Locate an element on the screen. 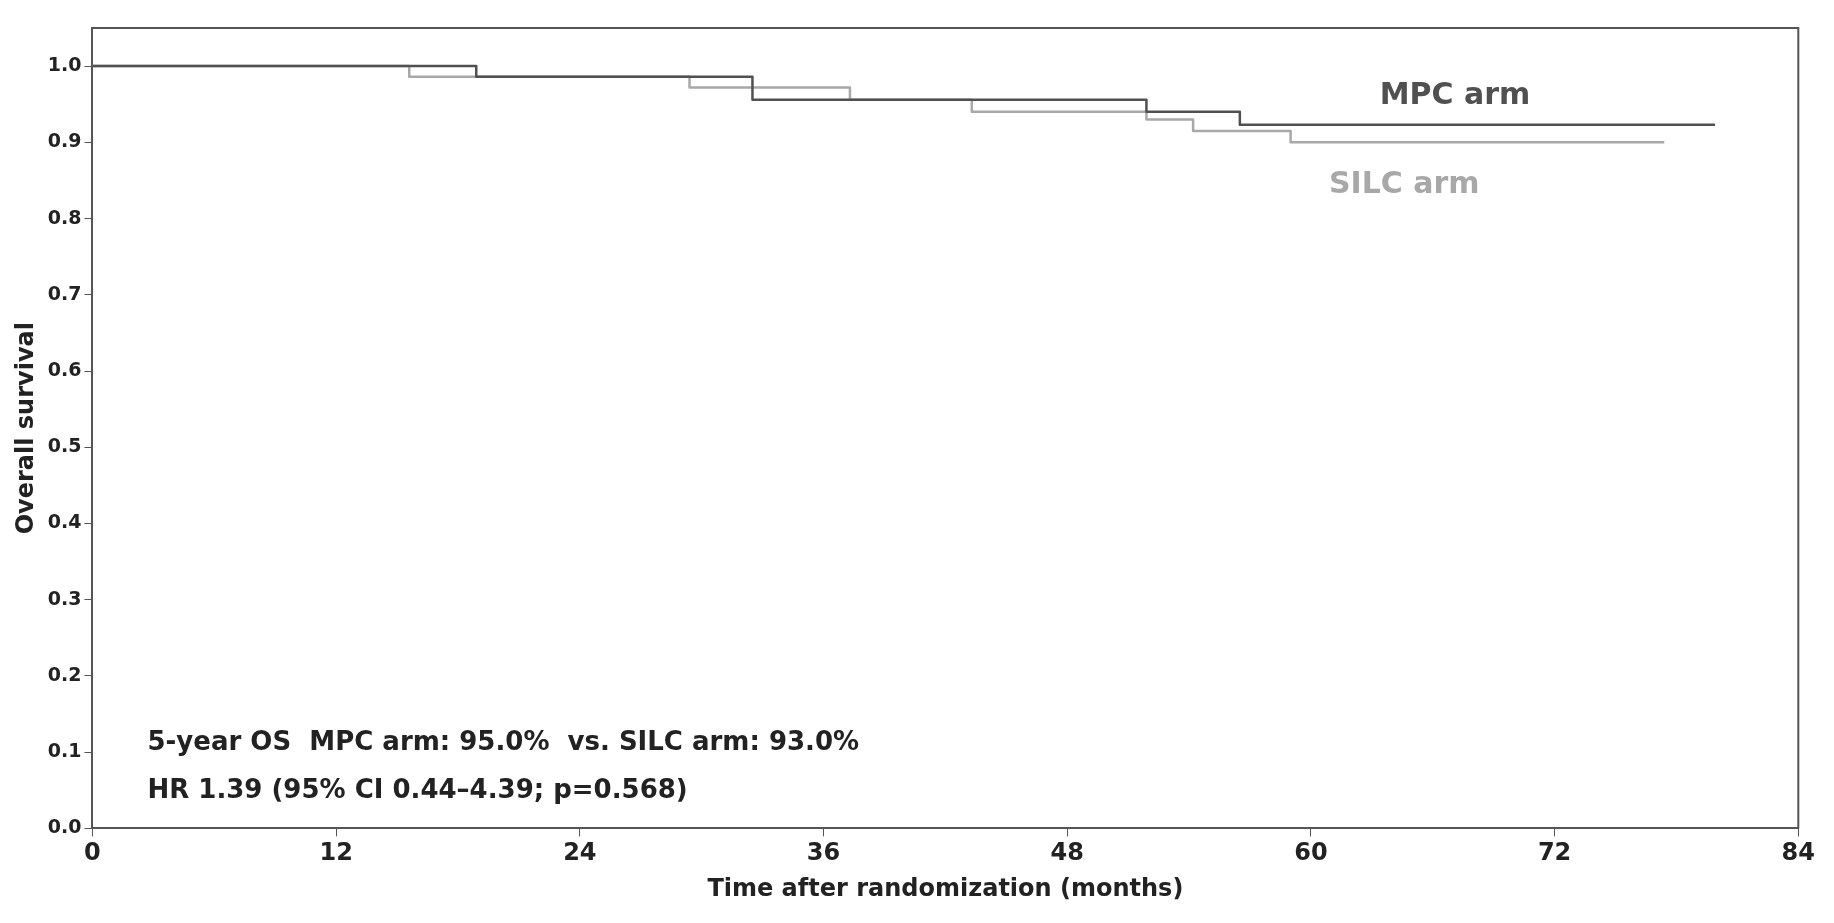 The height and width of the screenshot is (923, 1834). y-tick-label: 0.6 is located at coordinates (64, 368).